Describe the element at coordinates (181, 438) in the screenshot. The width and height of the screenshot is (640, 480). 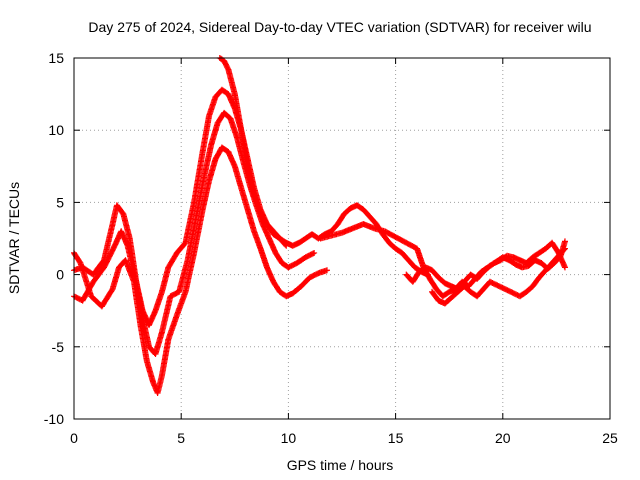
I see `x-tick-label: 5` at that location.